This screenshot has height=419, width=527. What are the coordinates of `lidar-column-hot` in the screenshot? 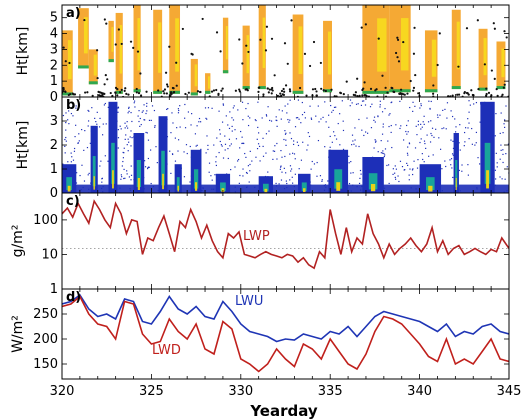 It's located at (94, 183).